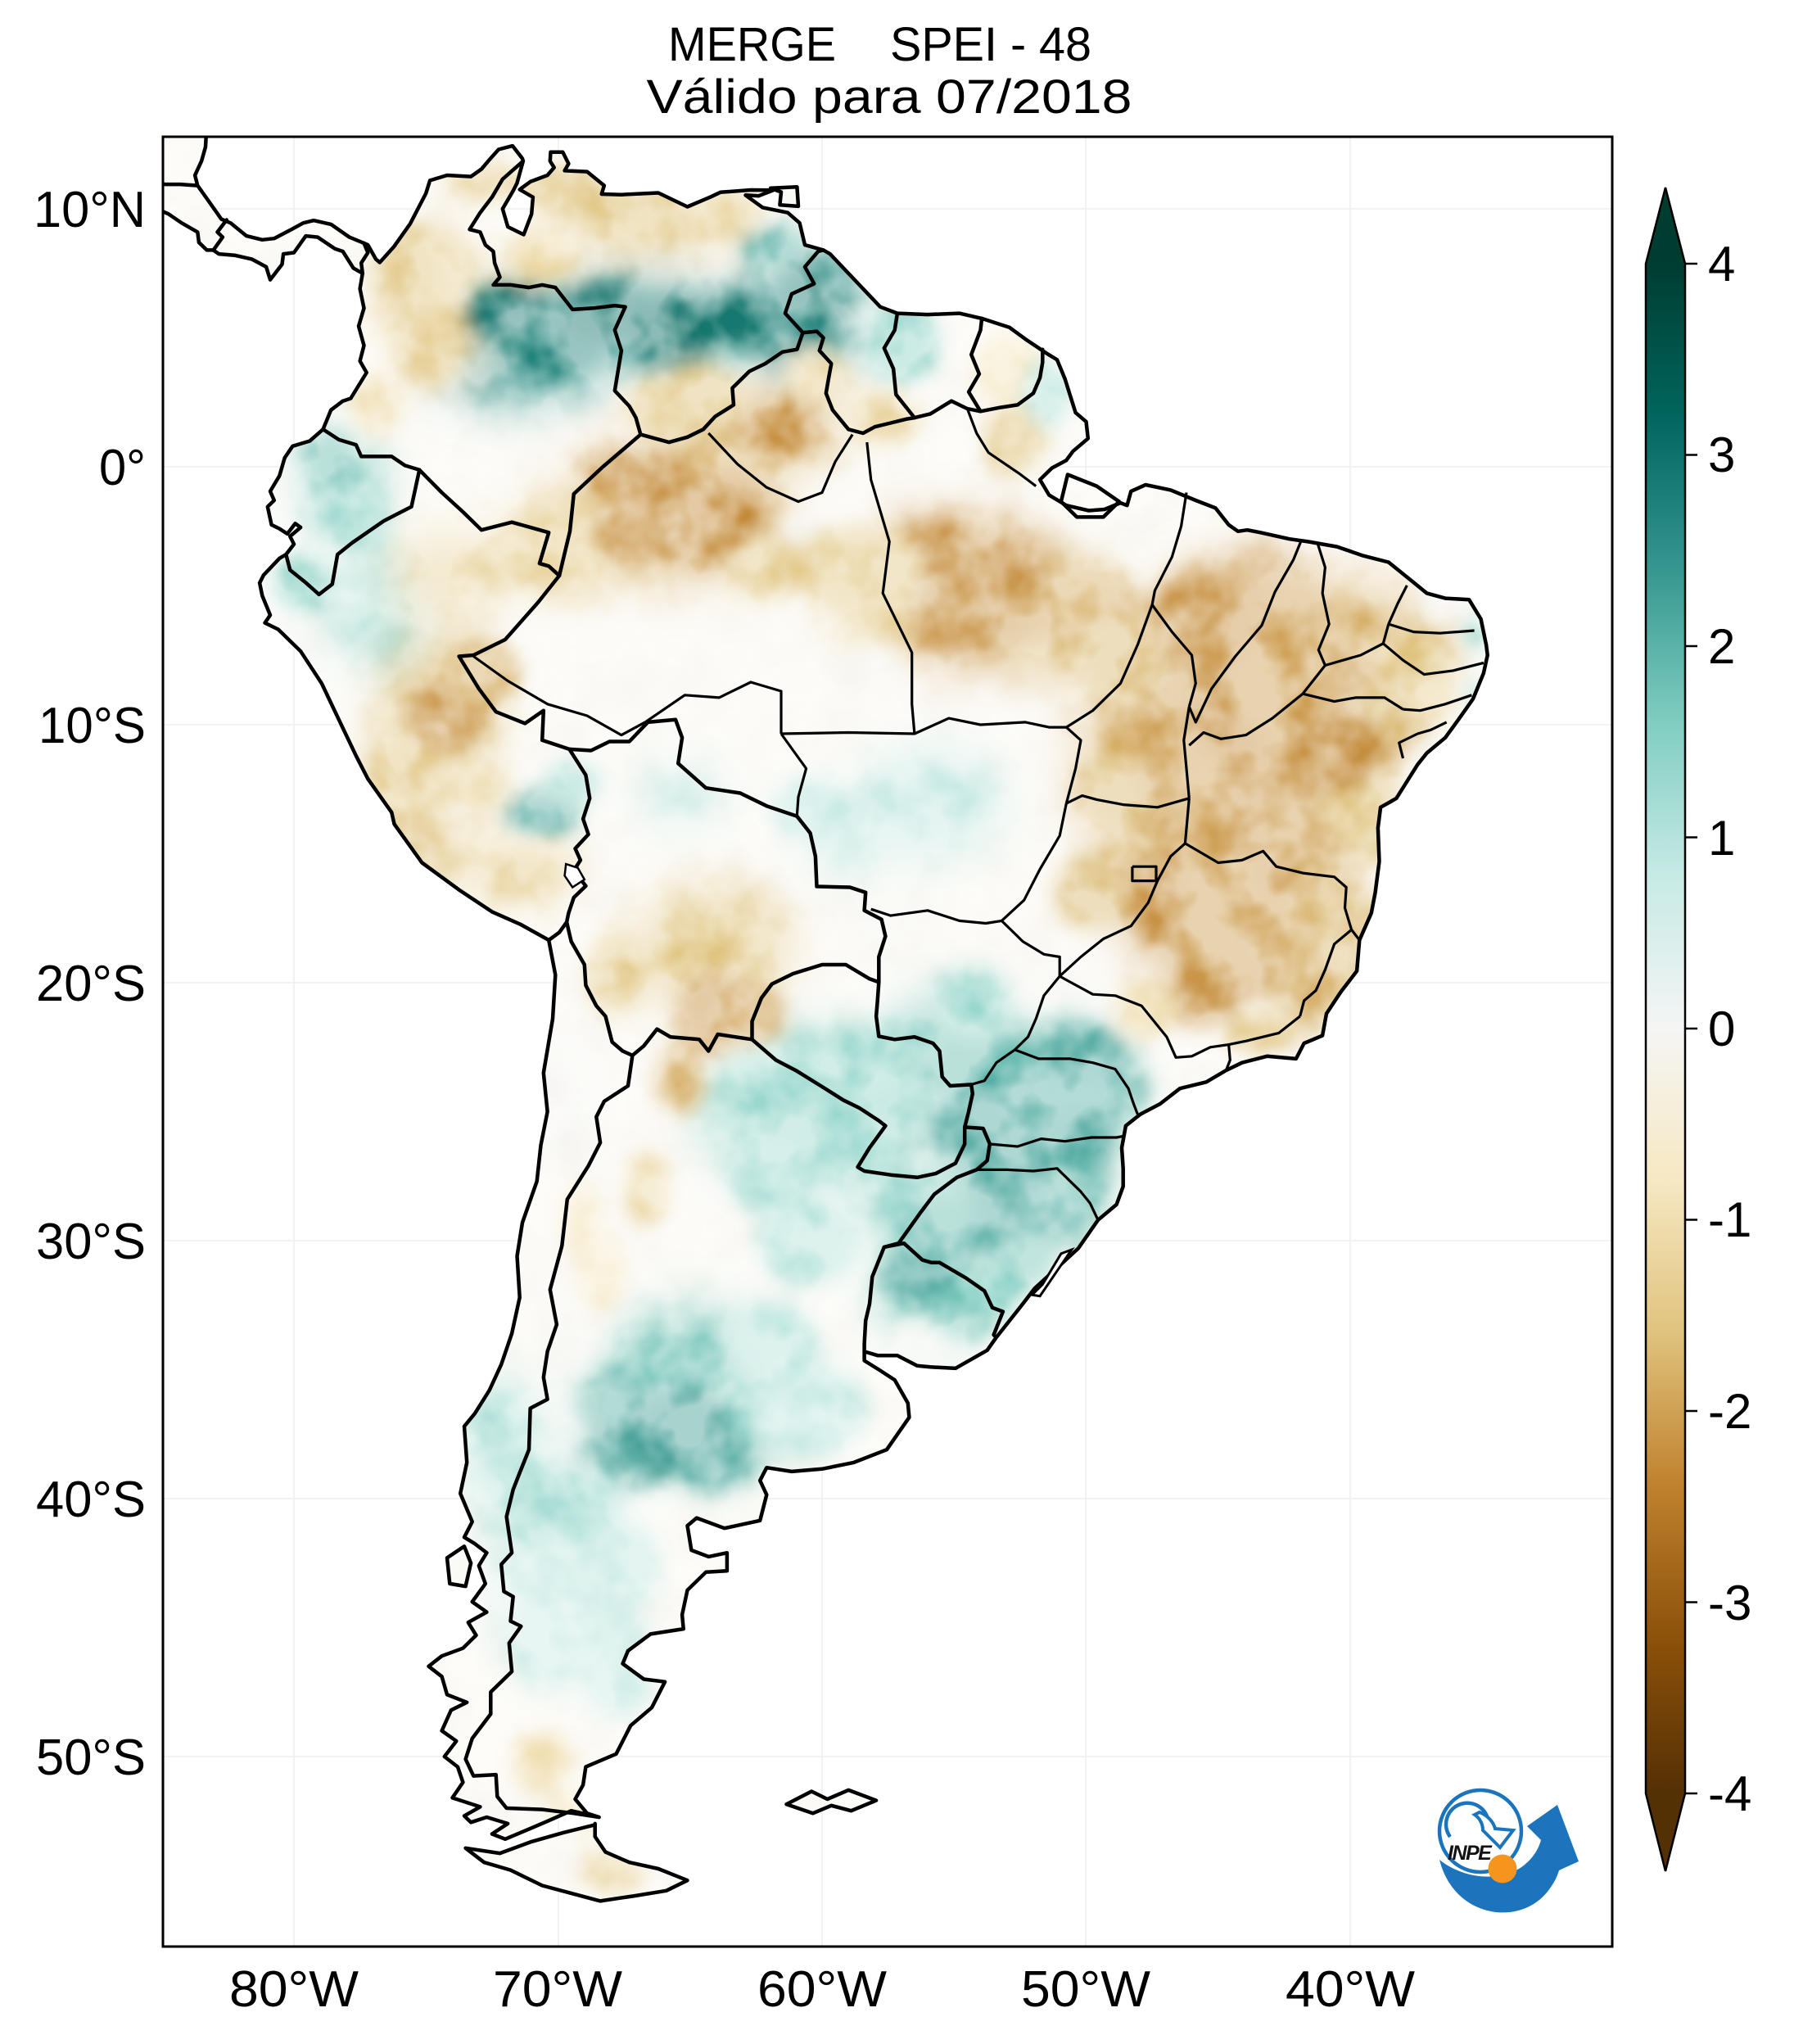 Image resolution: width=1794 pixels, height=2044 pixels. What do you see at coordinates (990, 44) in the screenshot?
I see `svg-text: SPEI - 48` at bounding box center [990, 44].